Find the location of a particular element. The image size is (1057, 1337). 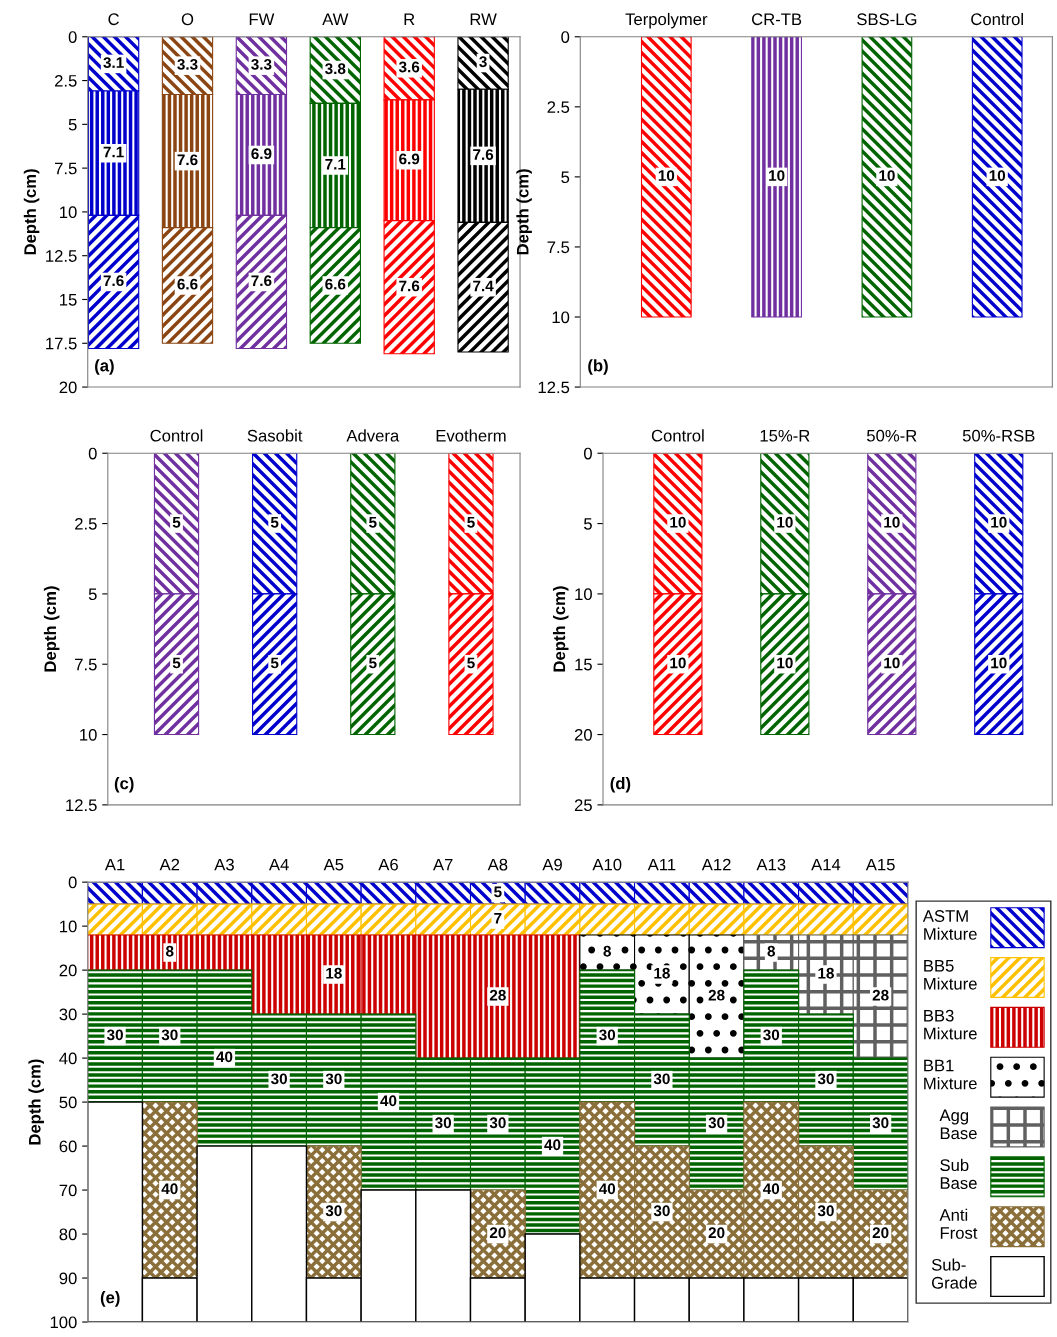

x-tick-label: Advera is located at coordinates (373, 435).